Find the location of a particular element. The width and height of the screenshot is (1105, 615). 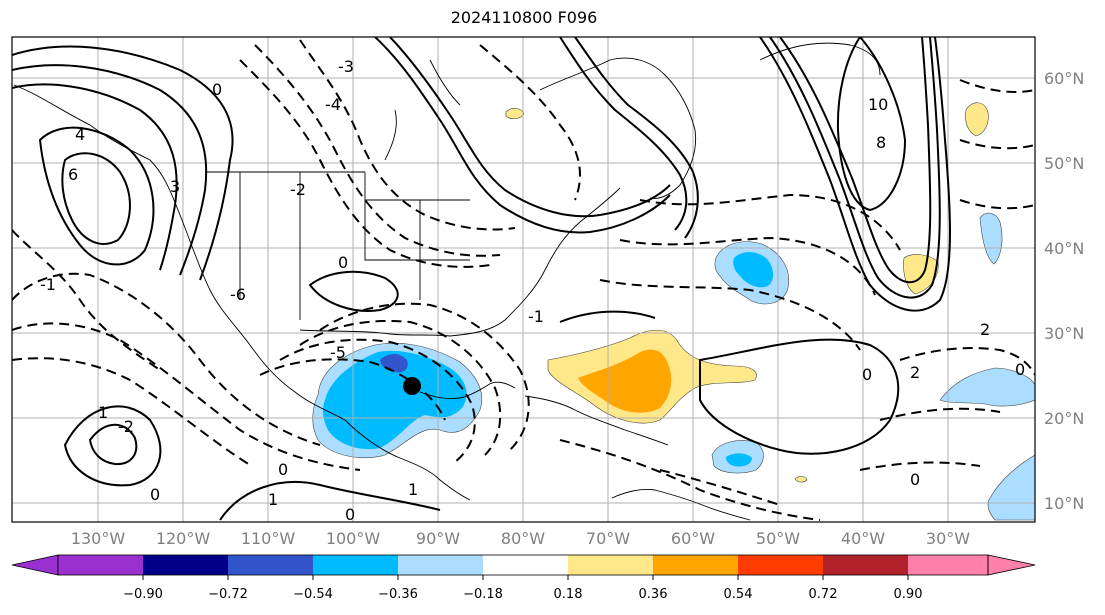

lon-label: 80°W is located at coordinates (523, 538).